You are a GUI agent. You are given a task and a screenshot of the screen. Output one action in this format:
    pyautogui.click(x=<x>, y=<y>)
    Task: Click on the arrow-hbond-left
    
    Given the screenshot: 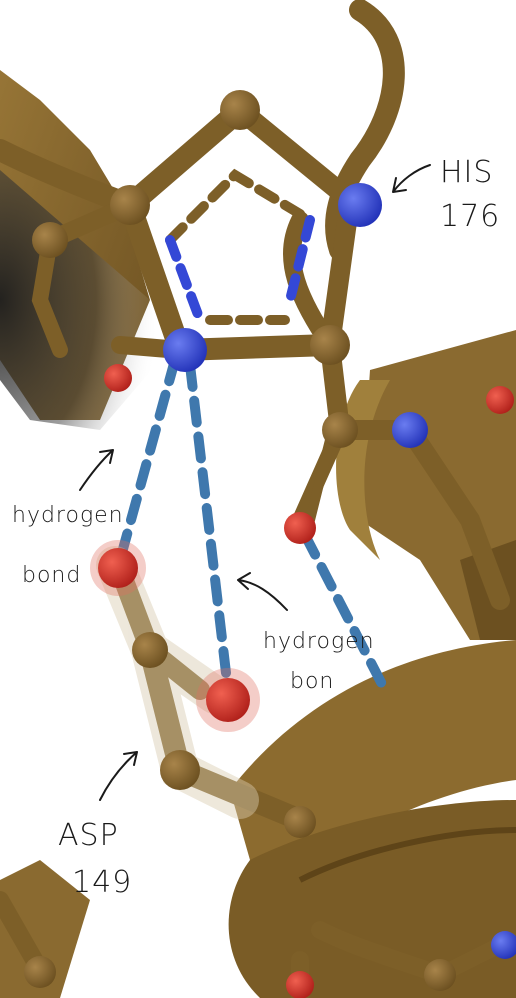 What is the action you would take?
    pyautogui.click(x=96, y=470)
    